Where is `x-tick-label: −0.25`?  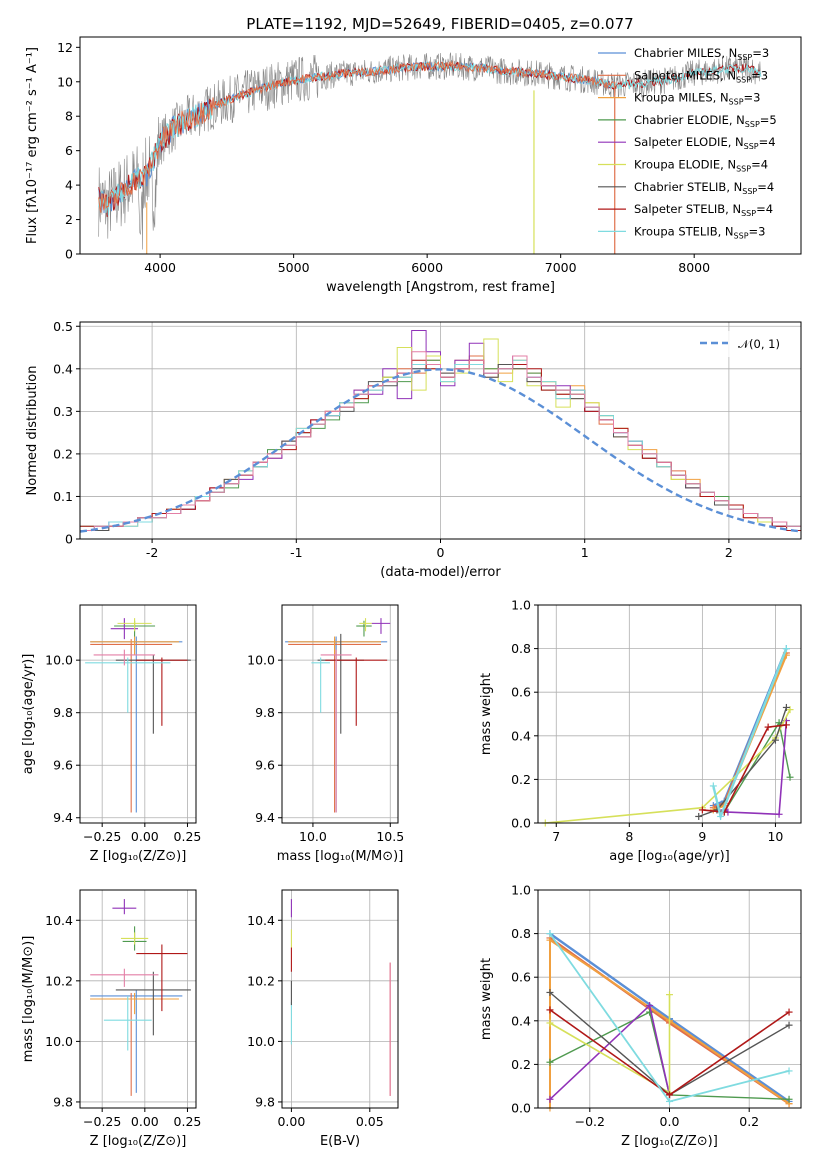
x-tick-label: −0.25 is located at coordinates (102, 836).